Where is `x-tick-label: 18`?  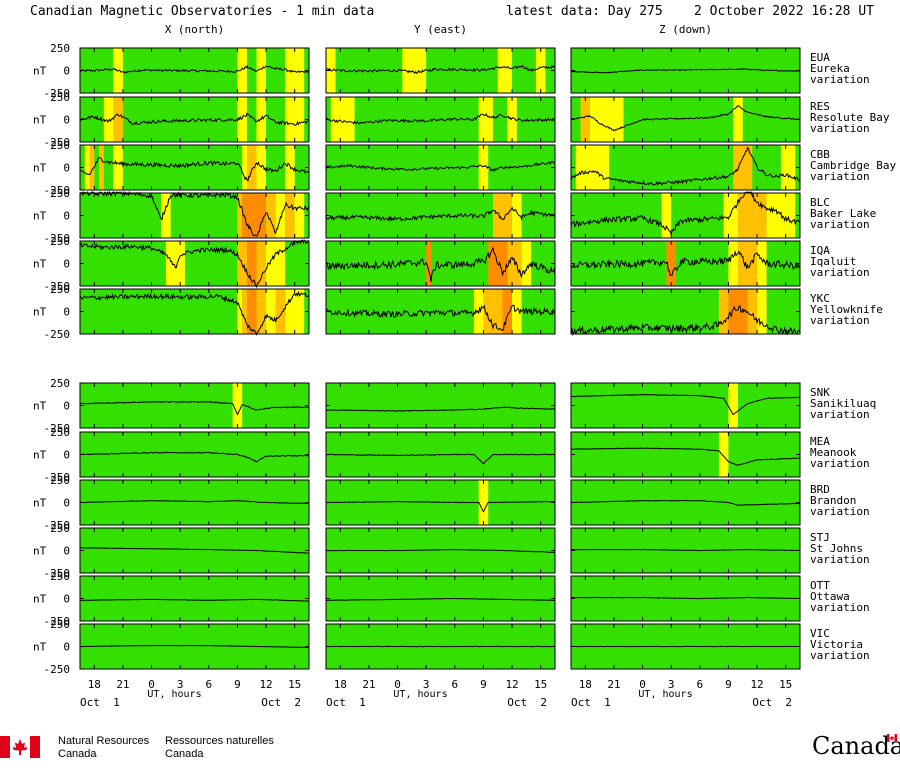
x-tick-label: 18 is located at coordinates (94, 684).